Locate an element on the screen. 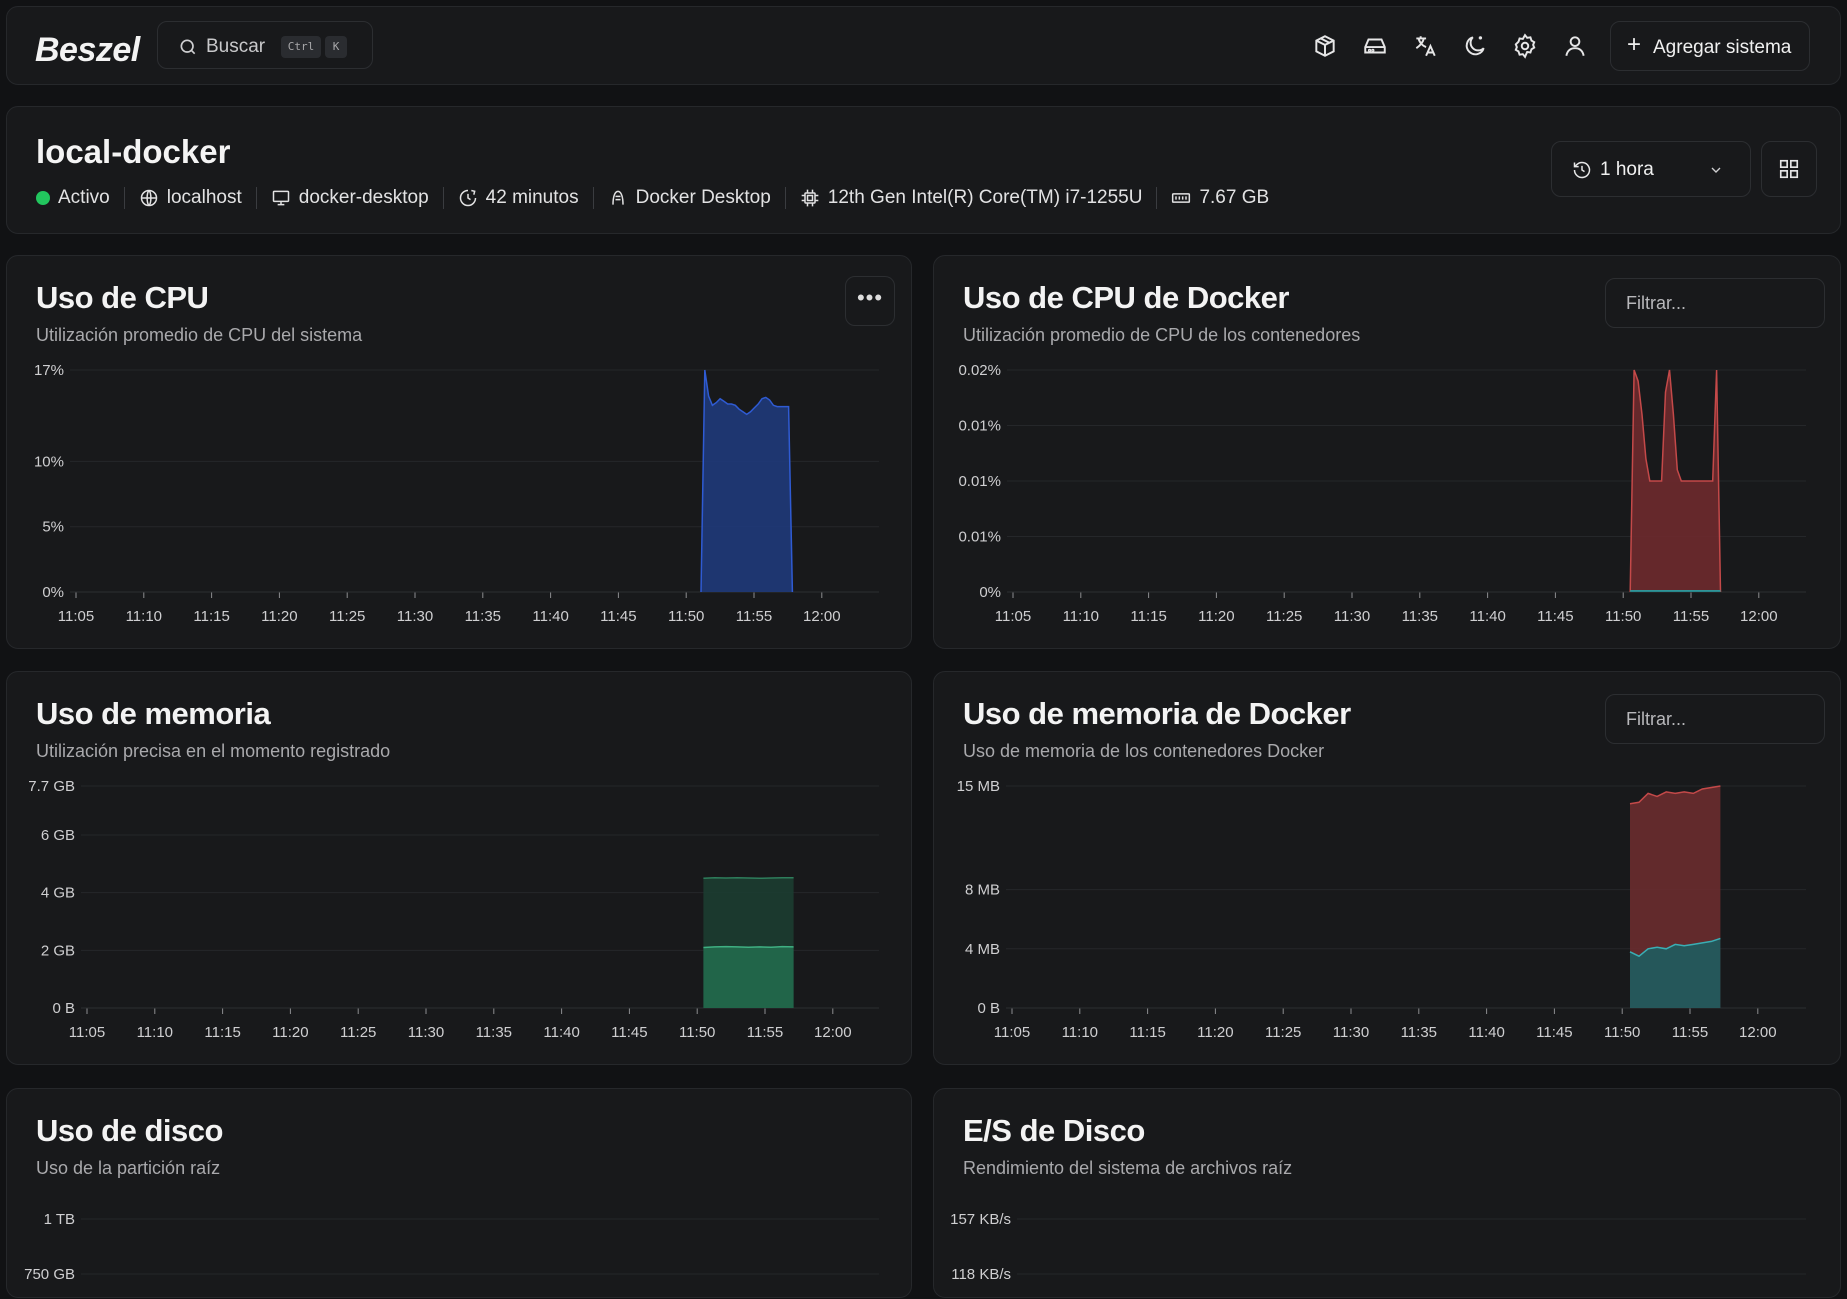  containers-icon is located at coordinates (1325, 46).